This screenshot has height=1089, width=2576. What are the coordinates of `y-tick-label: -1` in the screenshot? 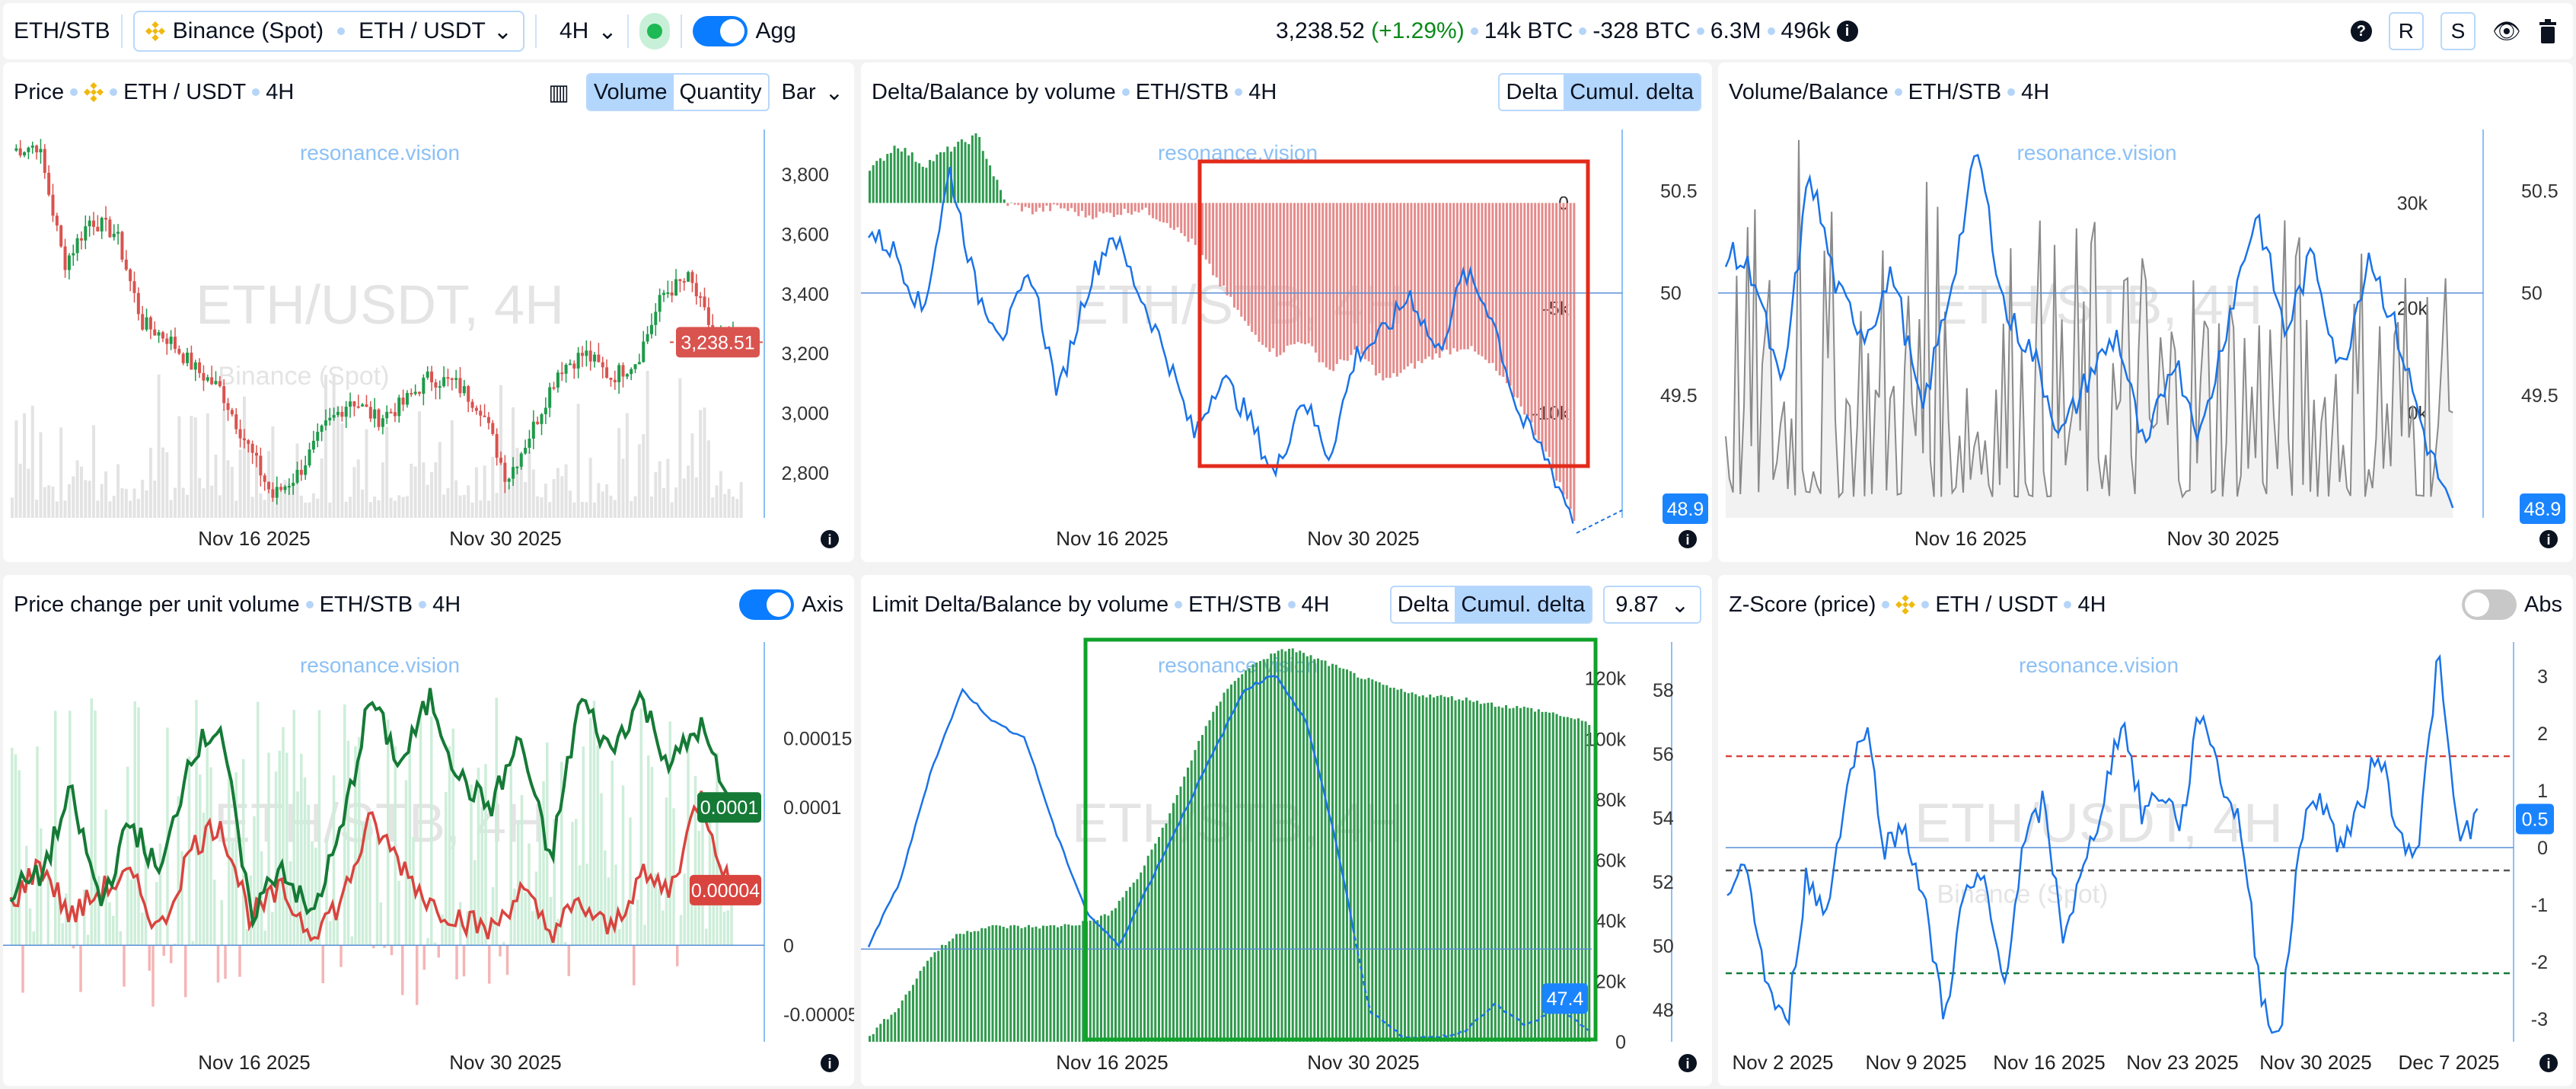 It's located at (2540, 905).